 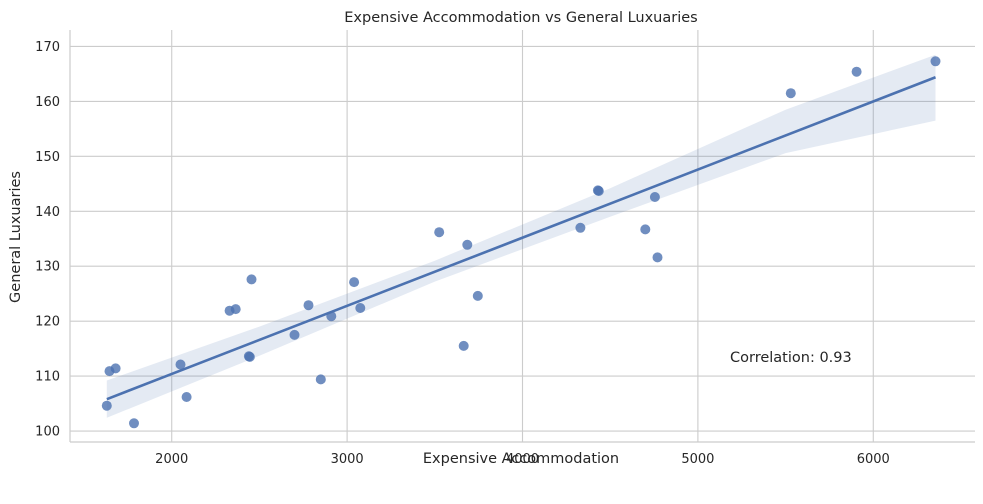 What do you see at coordinates (47, 432) in the screenshot?
I see `y-tick-label: 100` at bounding box center [47, 432].